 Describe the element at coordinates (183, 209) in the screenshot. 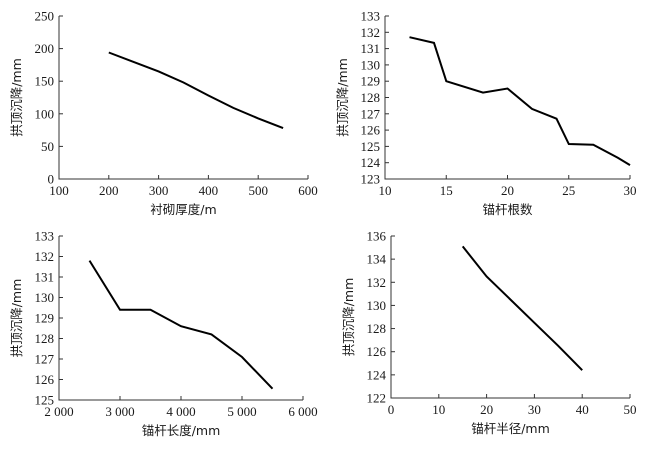

I see `x-axis-title: 衬砌厚度/m` at that location.